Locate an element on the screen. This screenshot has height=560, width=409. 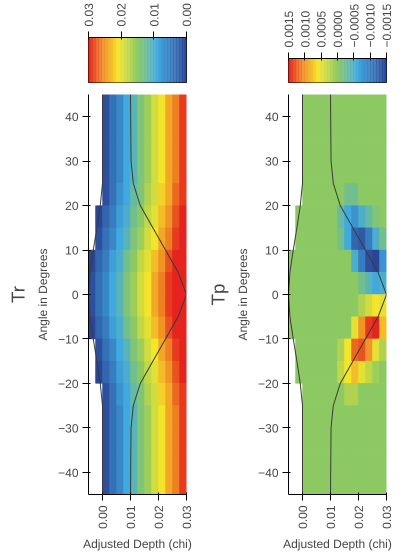
color-bar-label: −0.0010 is located at coordinates (371, 25).